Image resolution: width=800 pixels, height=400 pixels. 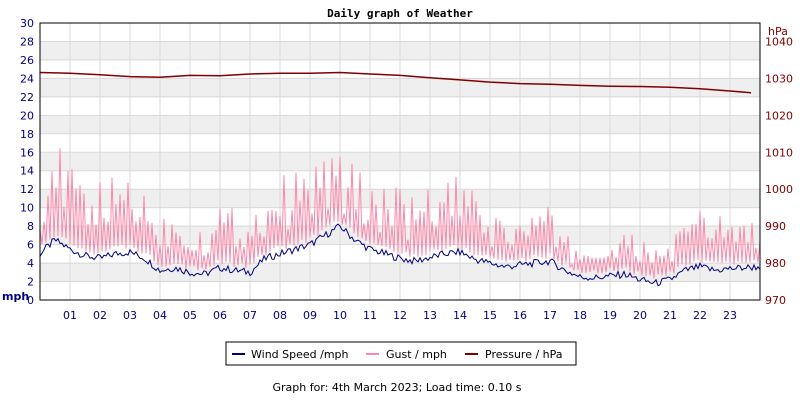 I want to click on right-tick-label: 1020, so click(x=779, y=115).